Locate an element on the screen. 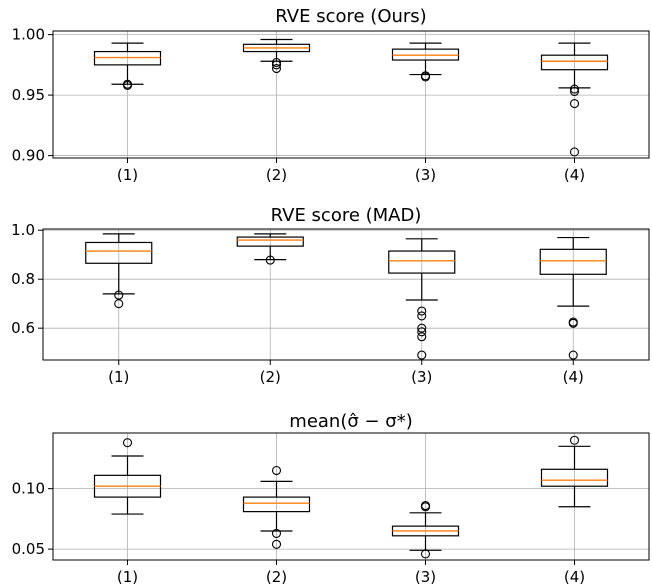  y-tick-label: 1.00 is located at coordinates (28, 35).